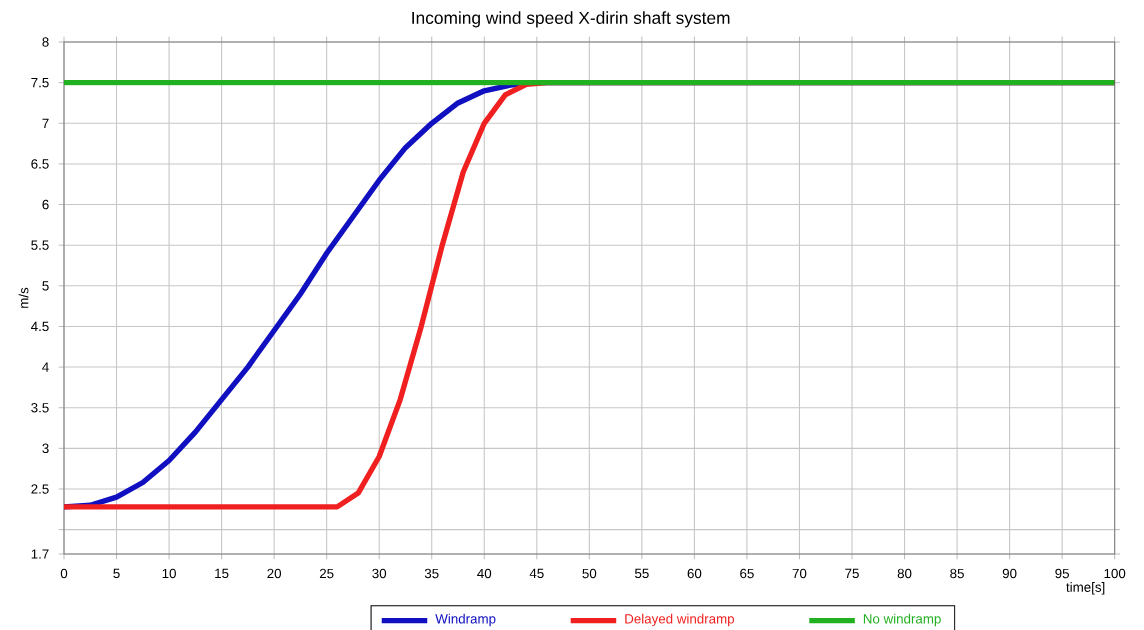 This screenshot has width=1144, height=630. Describe the element at coordinates (571, 19) in the screenshot. I see `chart-title: Incoming wind speed X-dirin shaft system` at that location.